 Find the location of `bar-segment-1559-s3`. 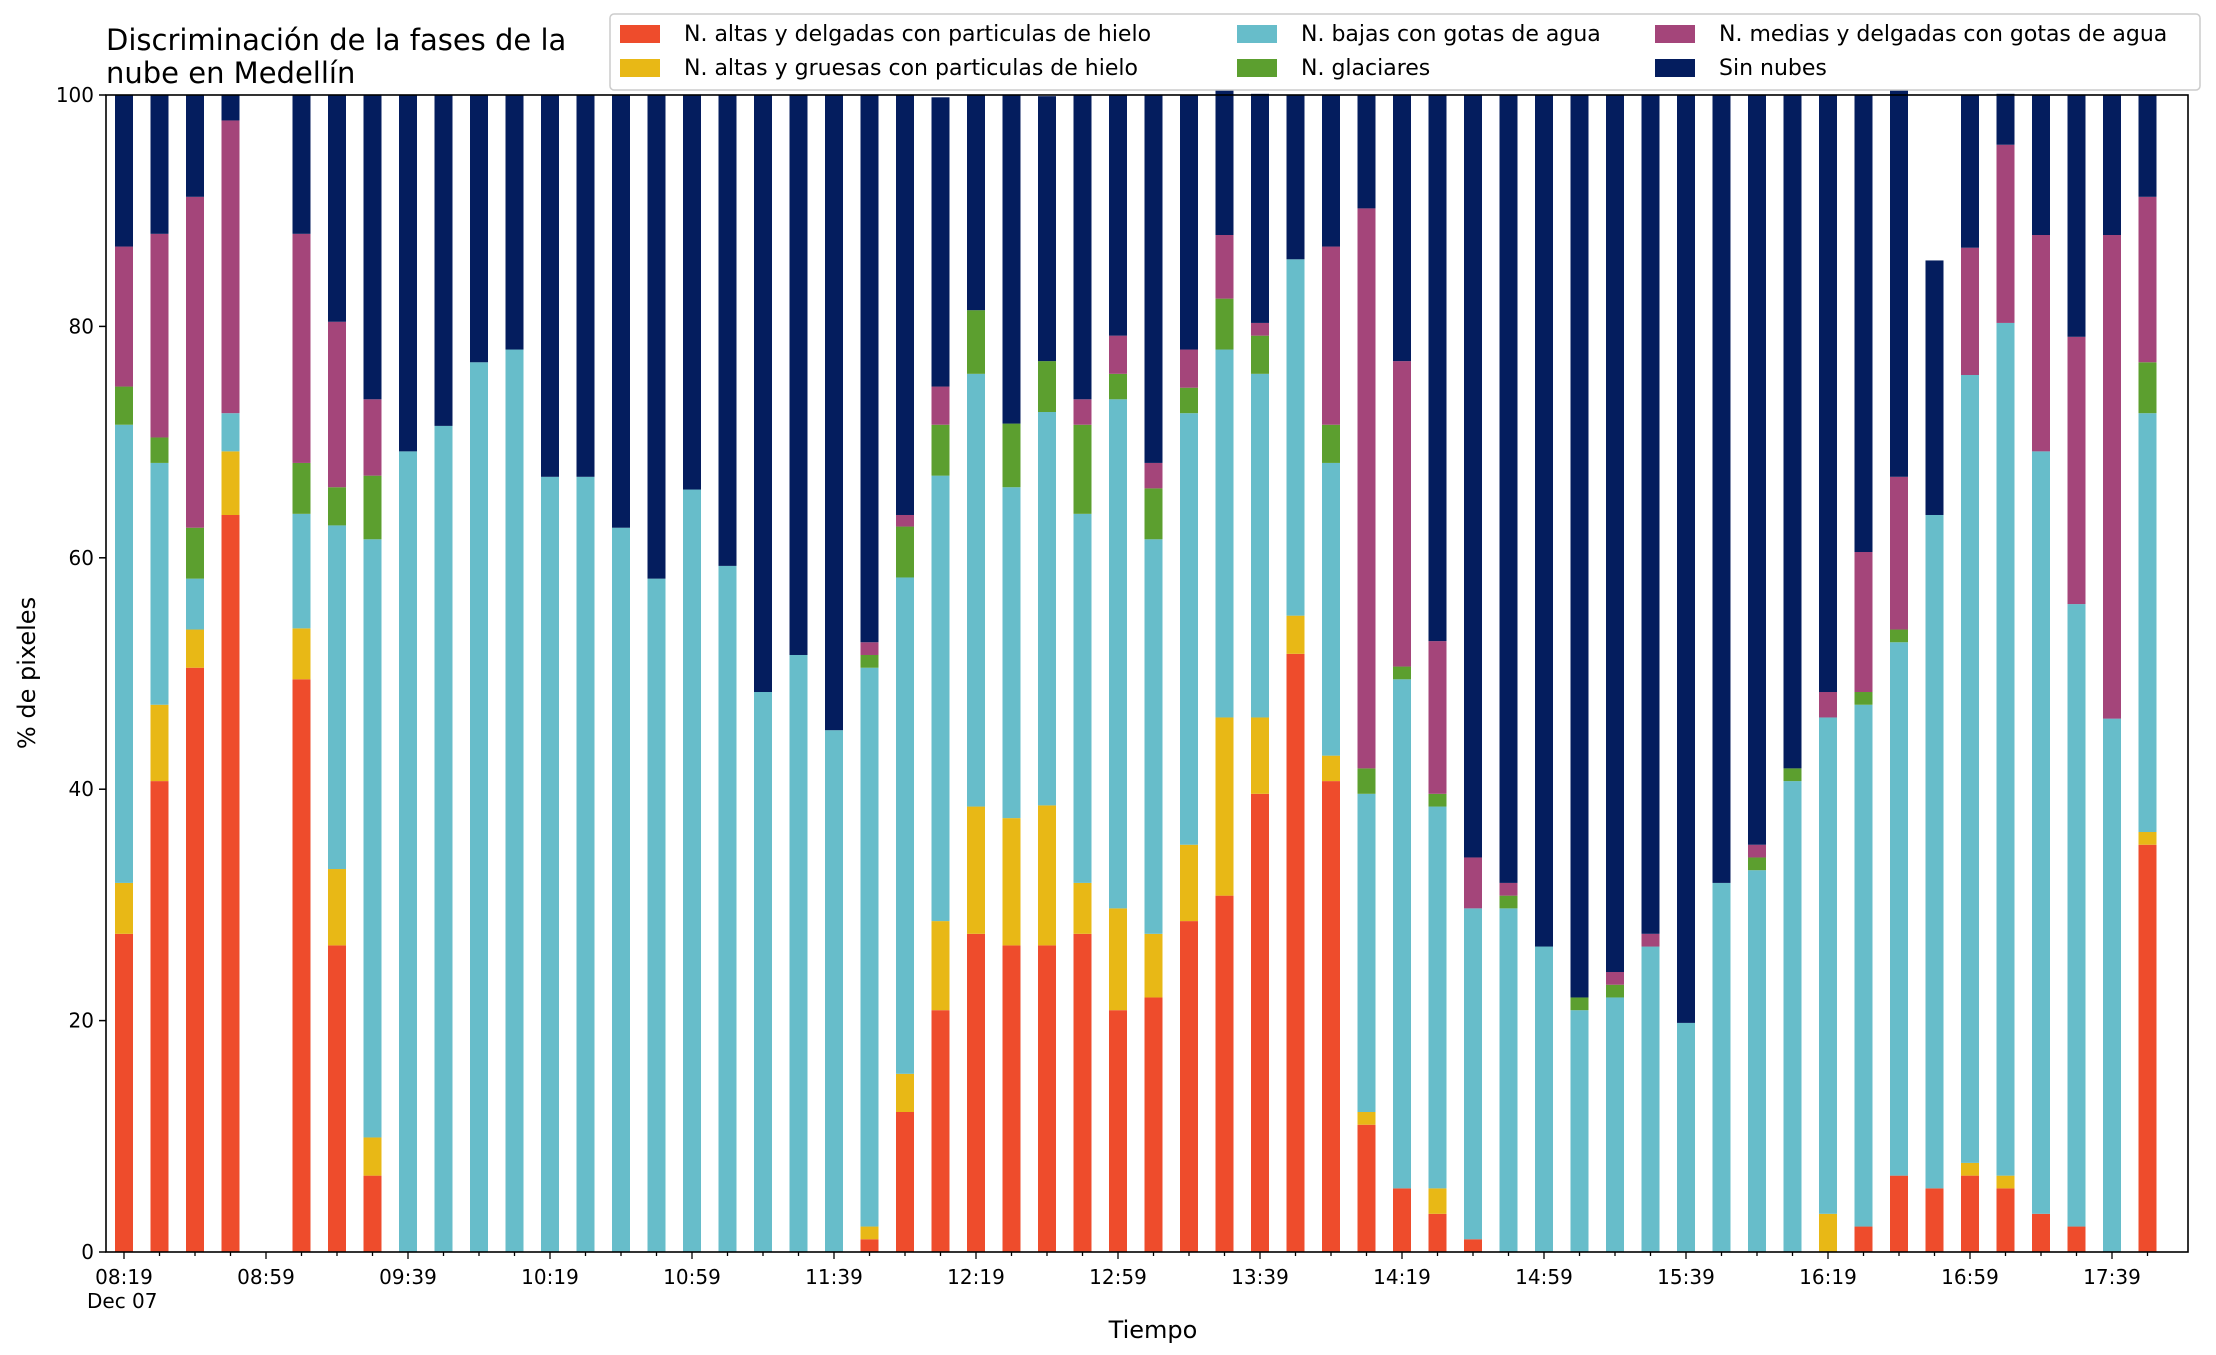

bar-segment-1559-s3 is located at coordinates (1757, 864).